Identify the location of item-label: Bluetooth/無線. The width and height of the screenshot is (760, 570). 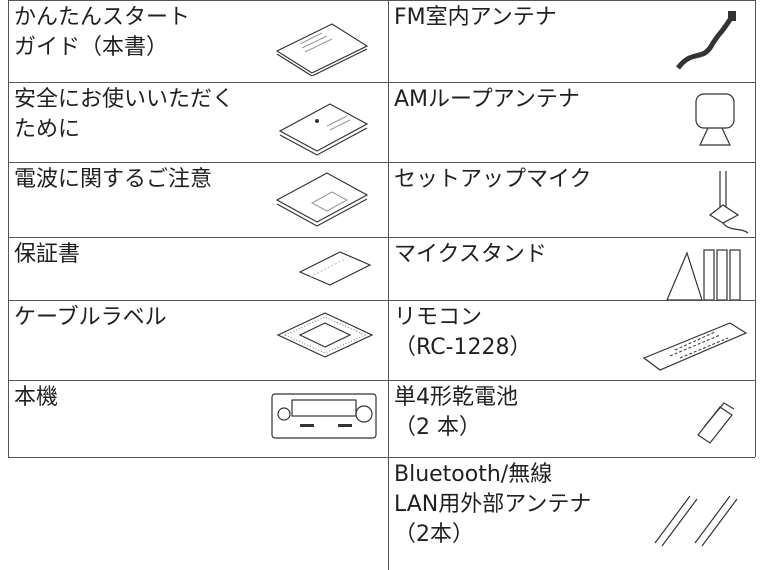
(473, 474).